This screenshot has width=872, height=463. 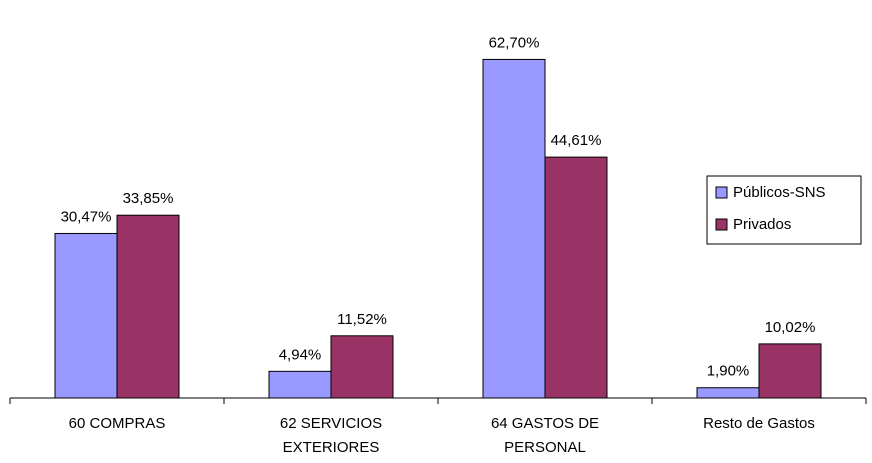 What do you see at coordinates (721, 192) in the screenshot?
I see `legend-swatch-publicos` at bounding box center [721, 192].